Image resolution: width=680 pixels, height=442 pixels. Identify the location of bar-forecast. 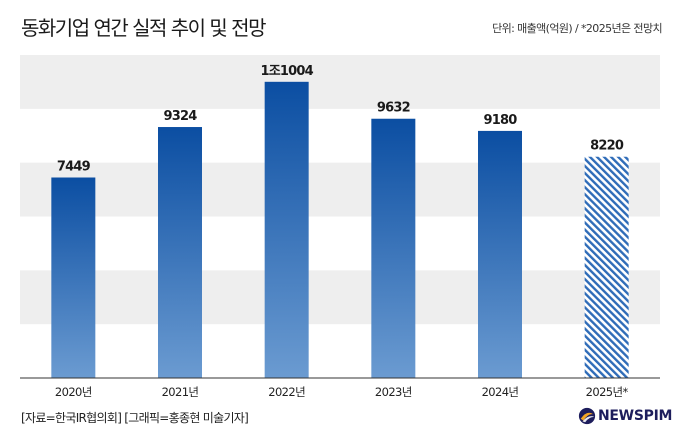
(606, 267).